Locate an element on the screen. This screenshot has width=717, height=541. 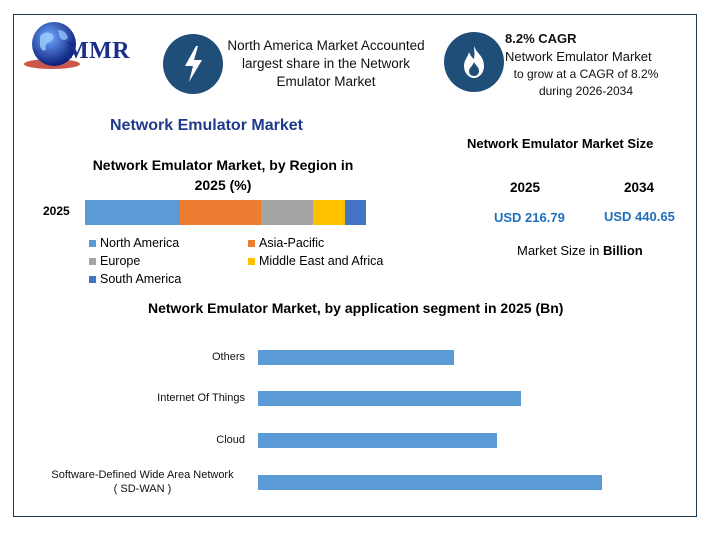
size-value-2025: USD 216.79 is located at coordinates (529, 217).